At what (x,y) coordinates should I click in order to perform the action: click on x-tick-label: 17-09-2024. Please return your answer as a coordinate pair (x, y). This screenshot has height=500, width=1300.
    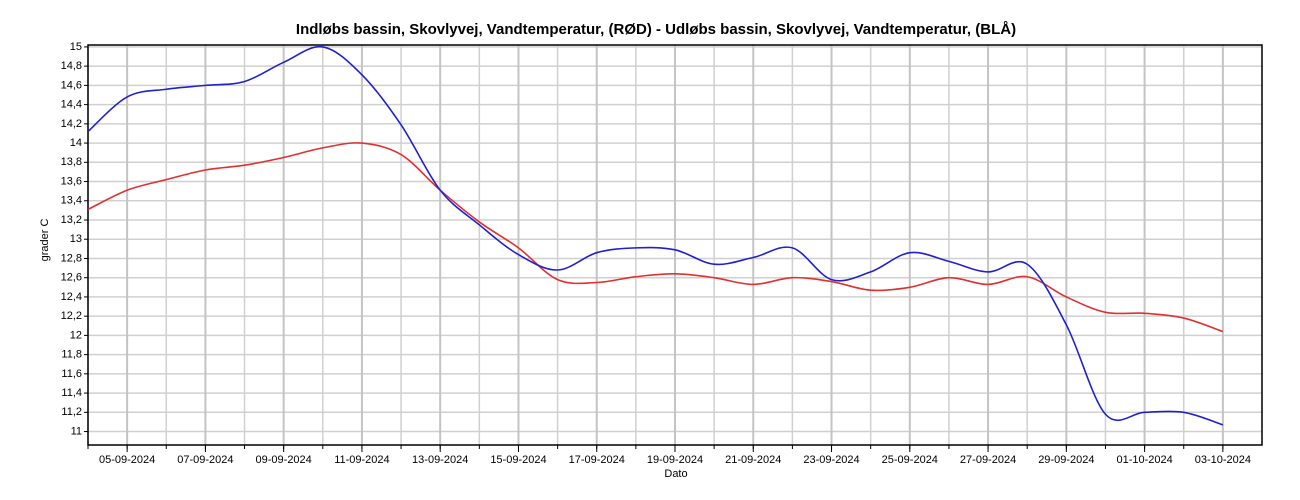
    Looking at the image, I should click on (597, 460).